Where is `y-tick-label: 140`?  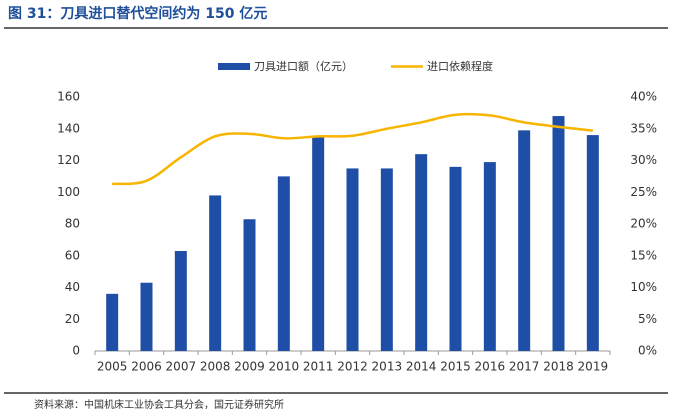
y-tick-label: 140 is located at coordinates (68, 128).